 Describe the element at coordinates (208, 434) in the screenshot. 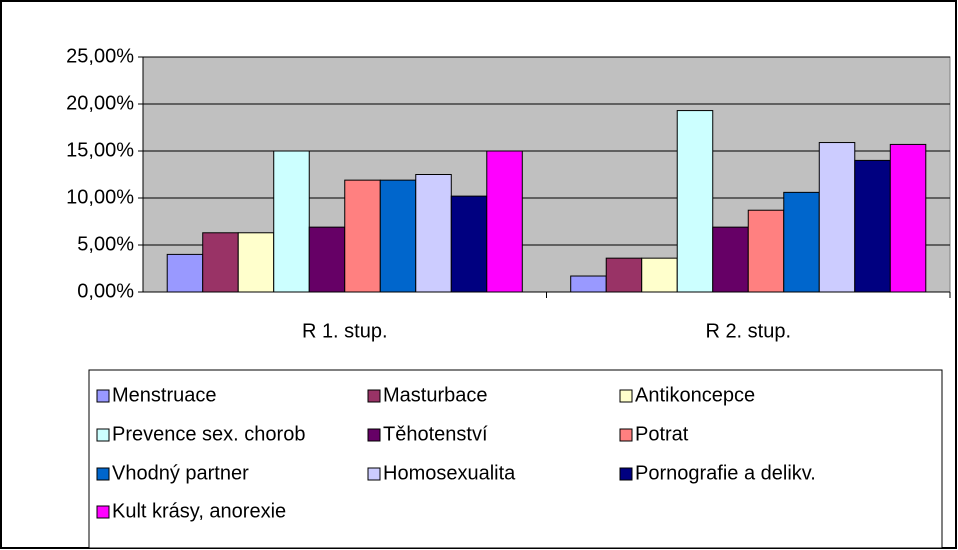

I see `legend-label: Prevence sex. chorob` at that location.